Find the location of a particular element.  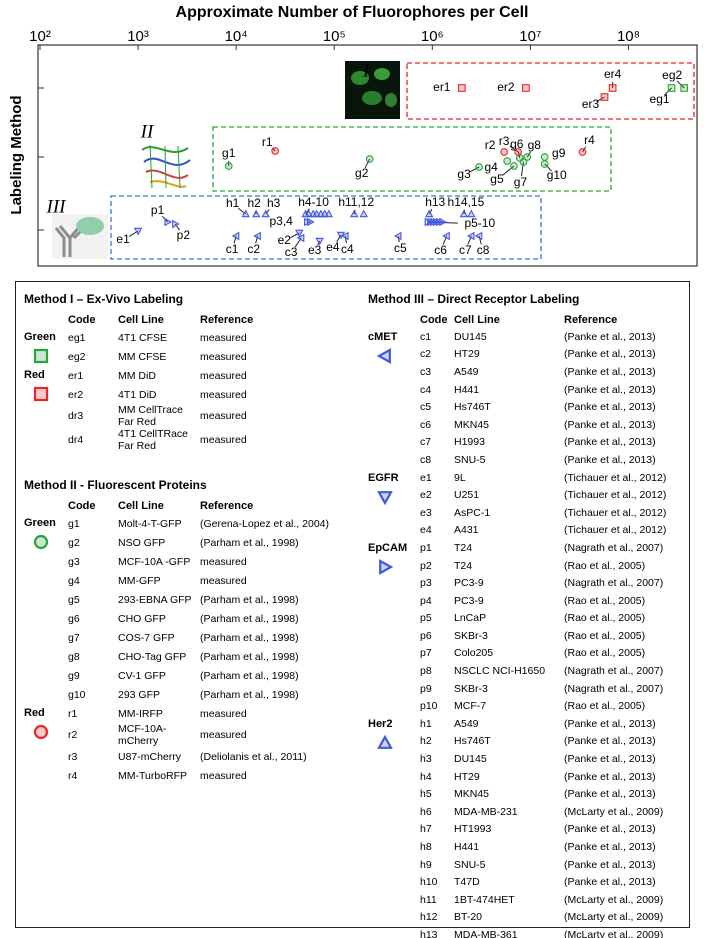

point-label: c4 is located at coordinates (347, 249).